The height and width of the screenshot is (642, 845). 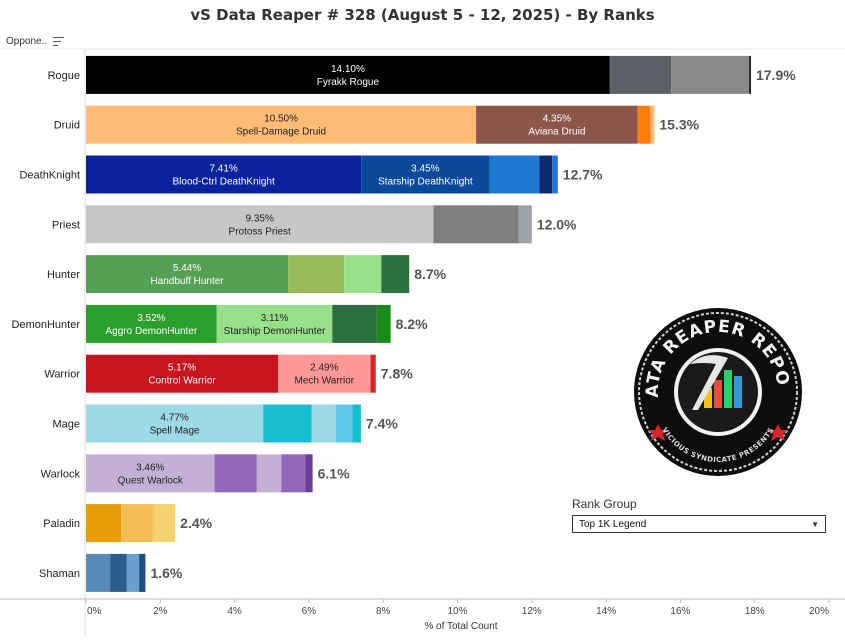 What do you see at coordinates (334, 473) in the screenshot?
I see `bar-total-label: 6.1%` at bounding box center [334, 473].